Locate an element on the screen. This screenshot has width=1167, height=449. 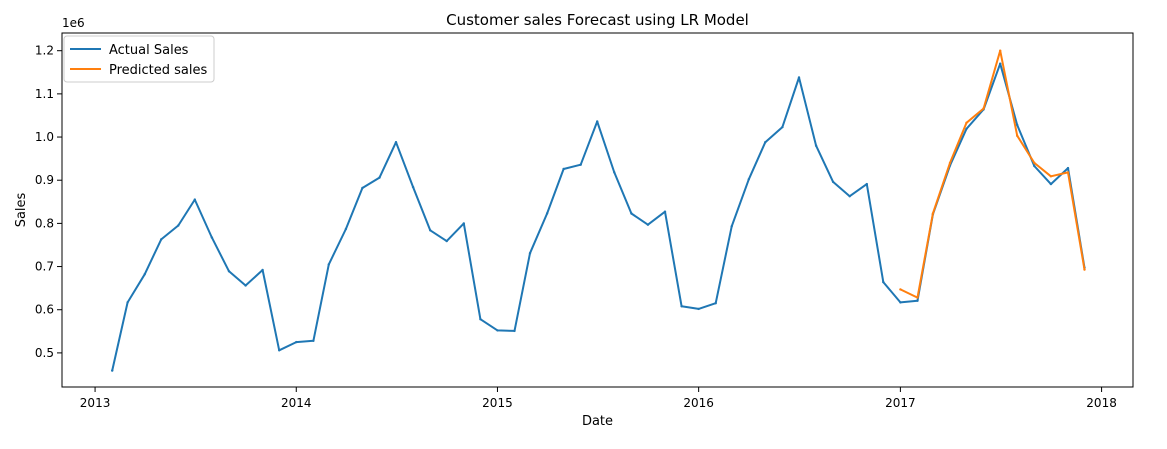
legend-box is located at coordinates (139, 59).